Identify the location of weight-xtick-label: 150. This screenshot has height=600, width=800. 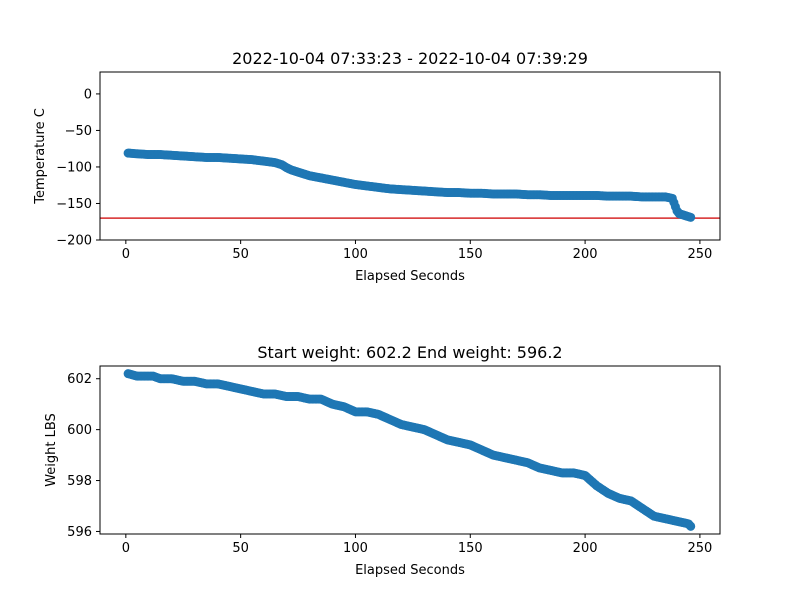
(470, 548).